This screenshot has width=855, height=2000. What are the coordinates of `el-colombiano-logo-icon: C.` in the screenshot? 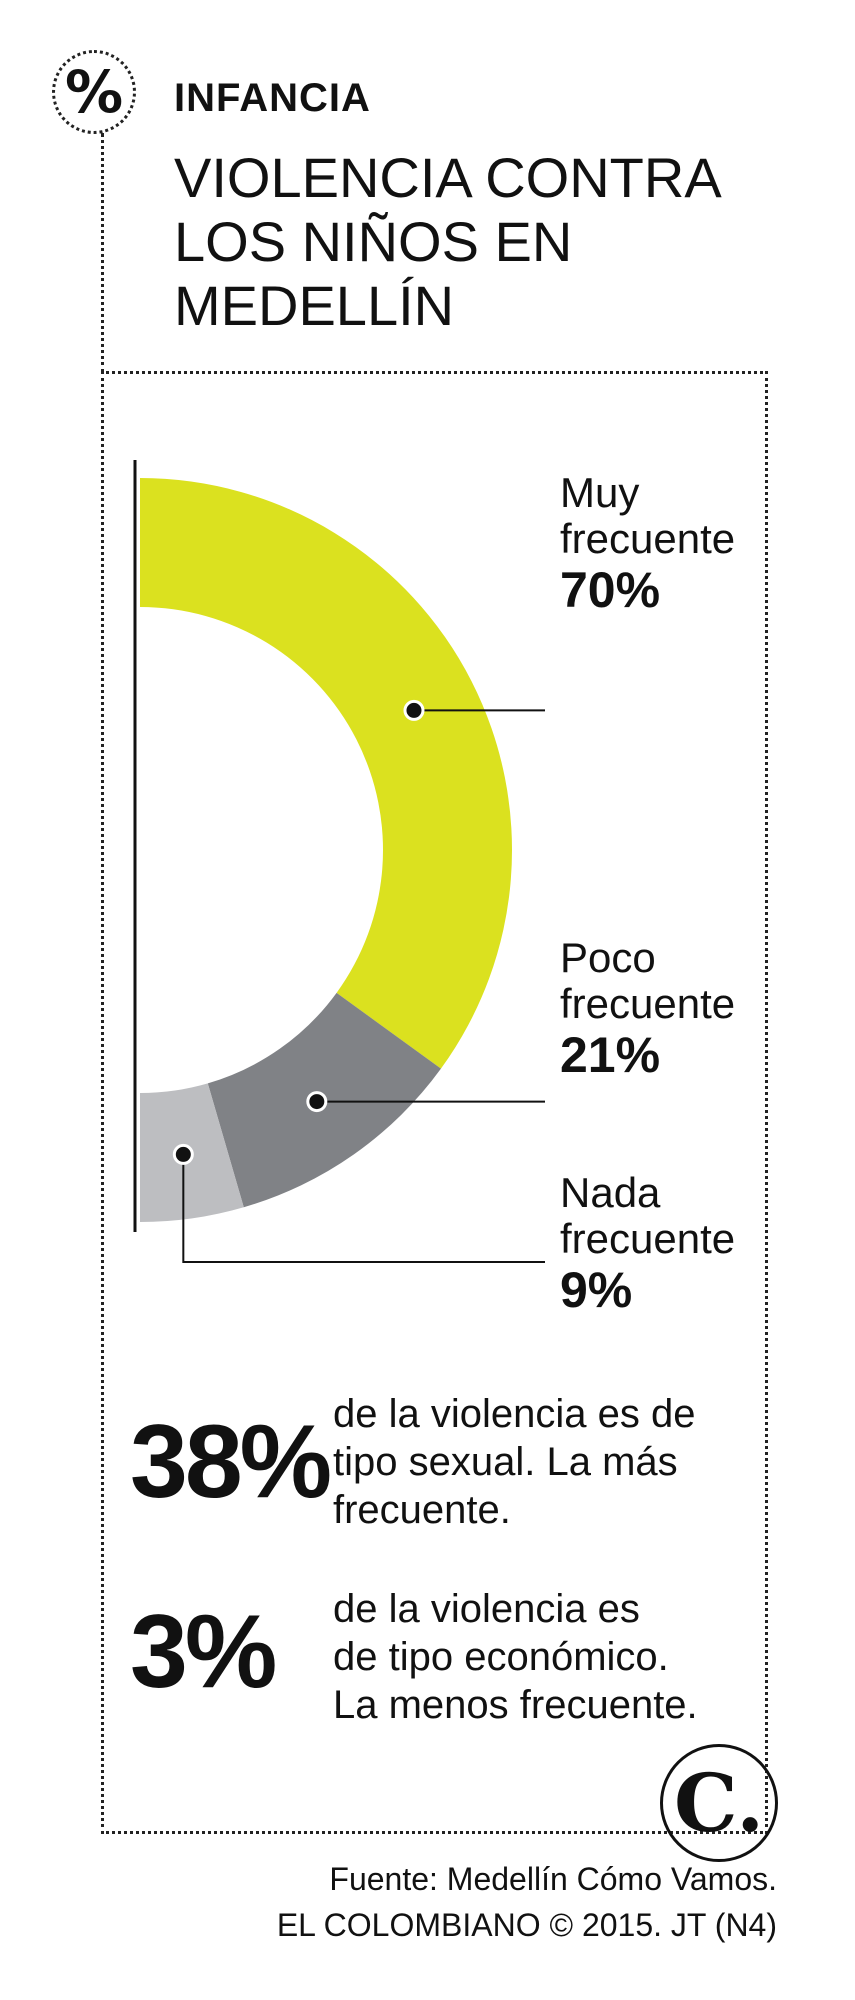 It's located at (719, 1803).